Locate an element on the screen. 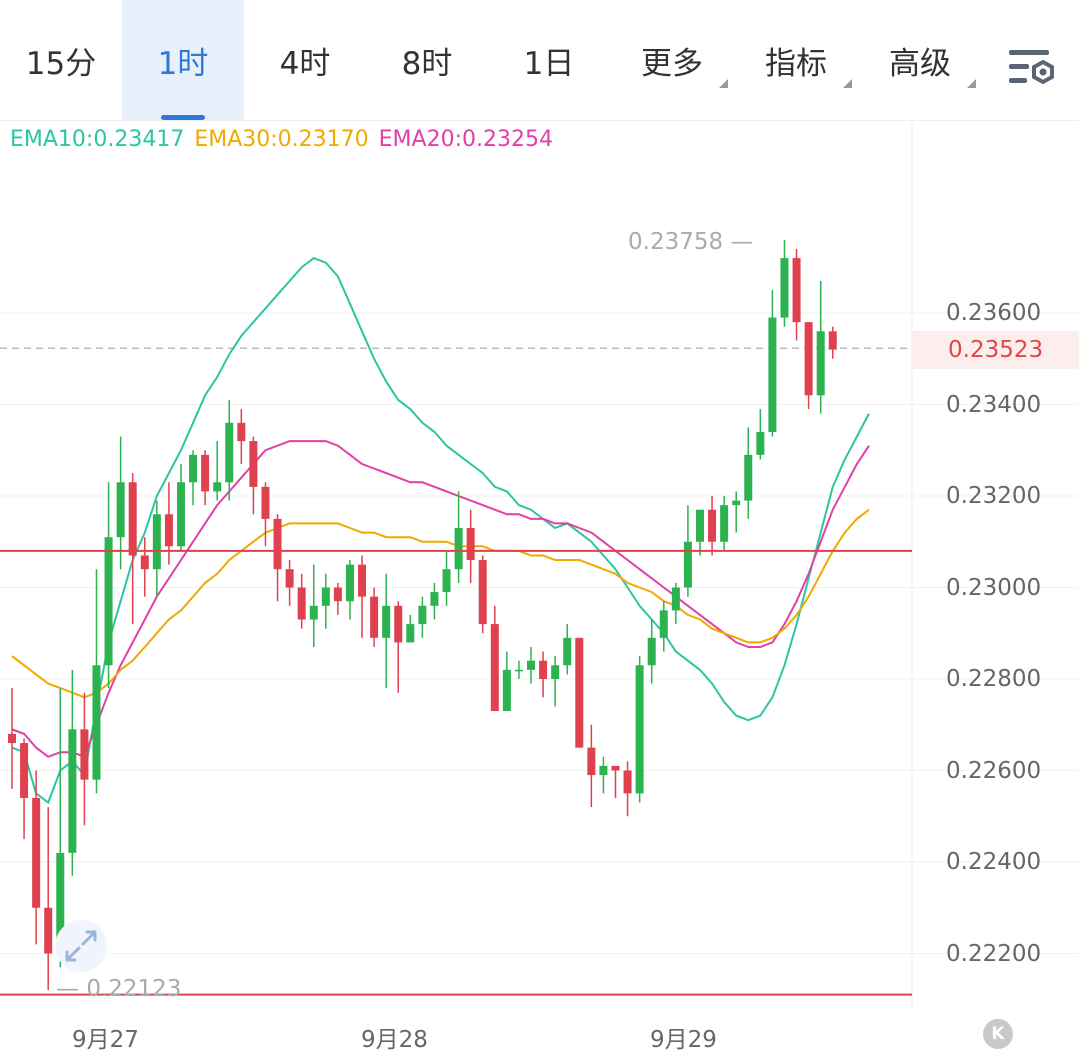  tab-15min: 15分 is located at coordinates (61, 63).